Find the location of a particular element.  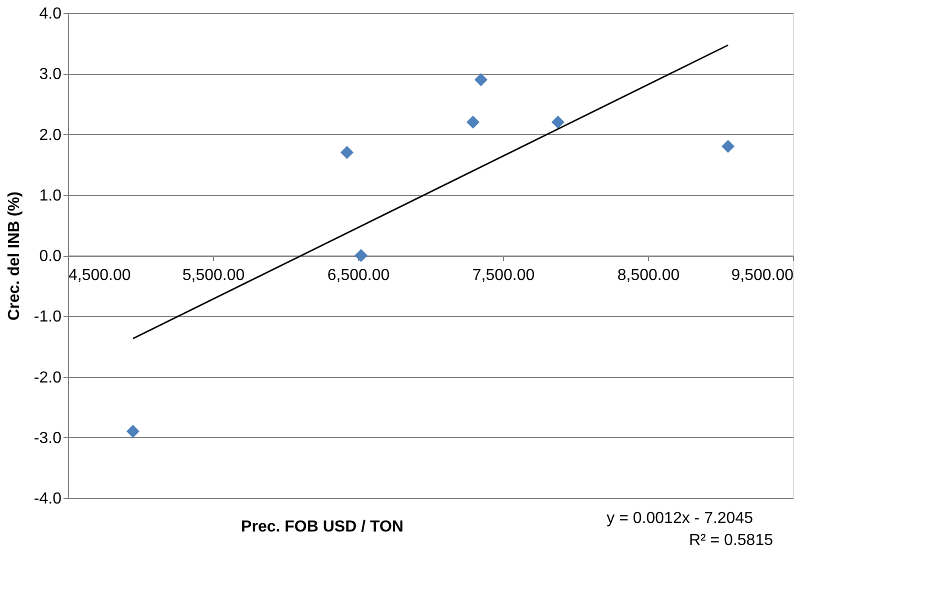

text: y = 0.0012x - 7.2045 is located at coordinates (680, 518).